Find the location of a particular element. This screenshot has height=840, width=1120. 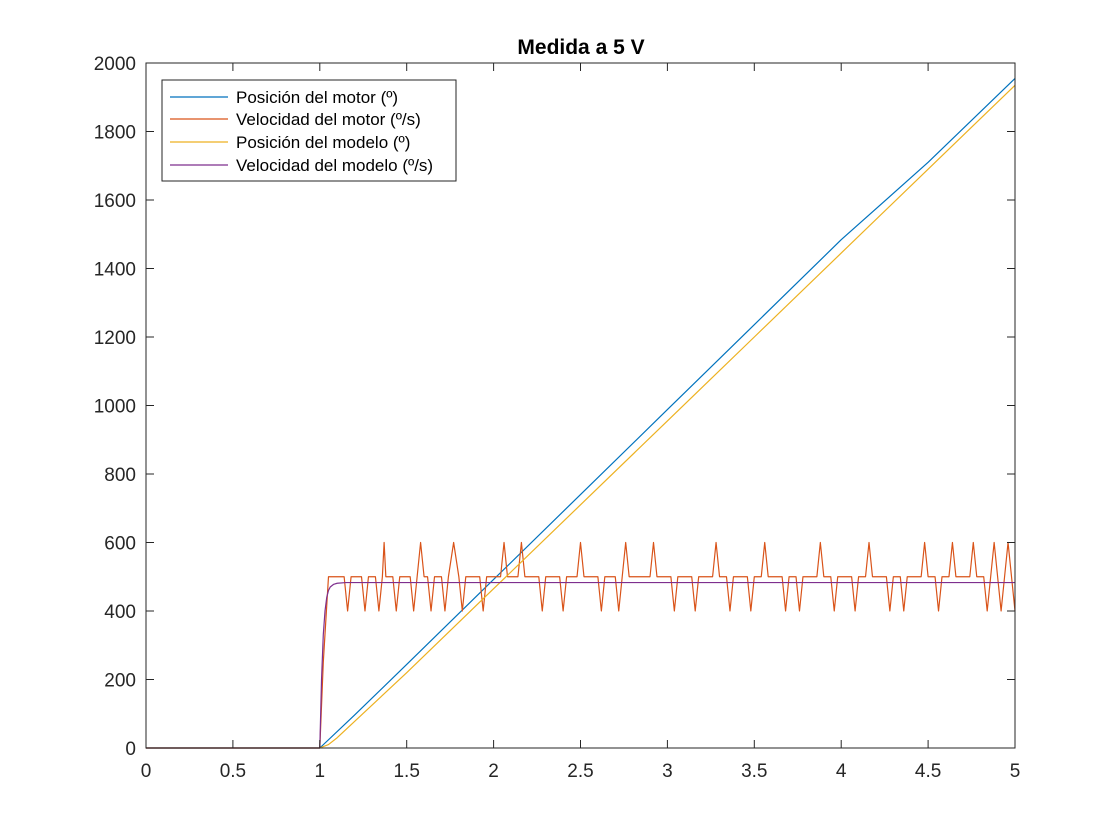

legend-label-motor-velocity: Velocidad del motor (º/s) is located at coordinates (328, 119).